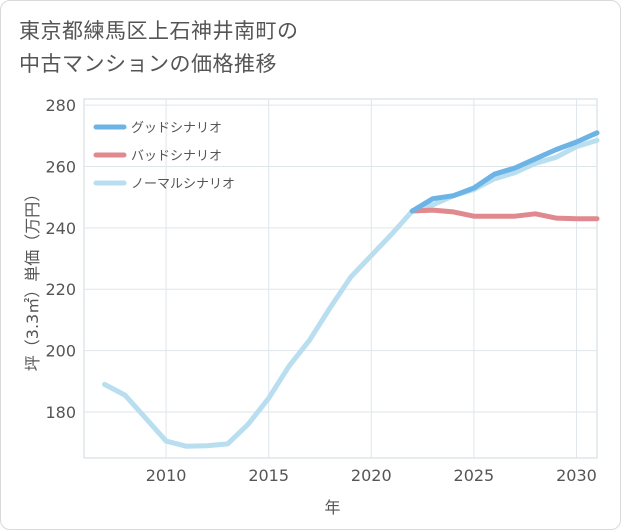 This screenshot has height=530, width=621. What do you see at coordinates (60, 289) in the screenshot?
I see `y-tick-label: 220` at bounding box center [60, 289].